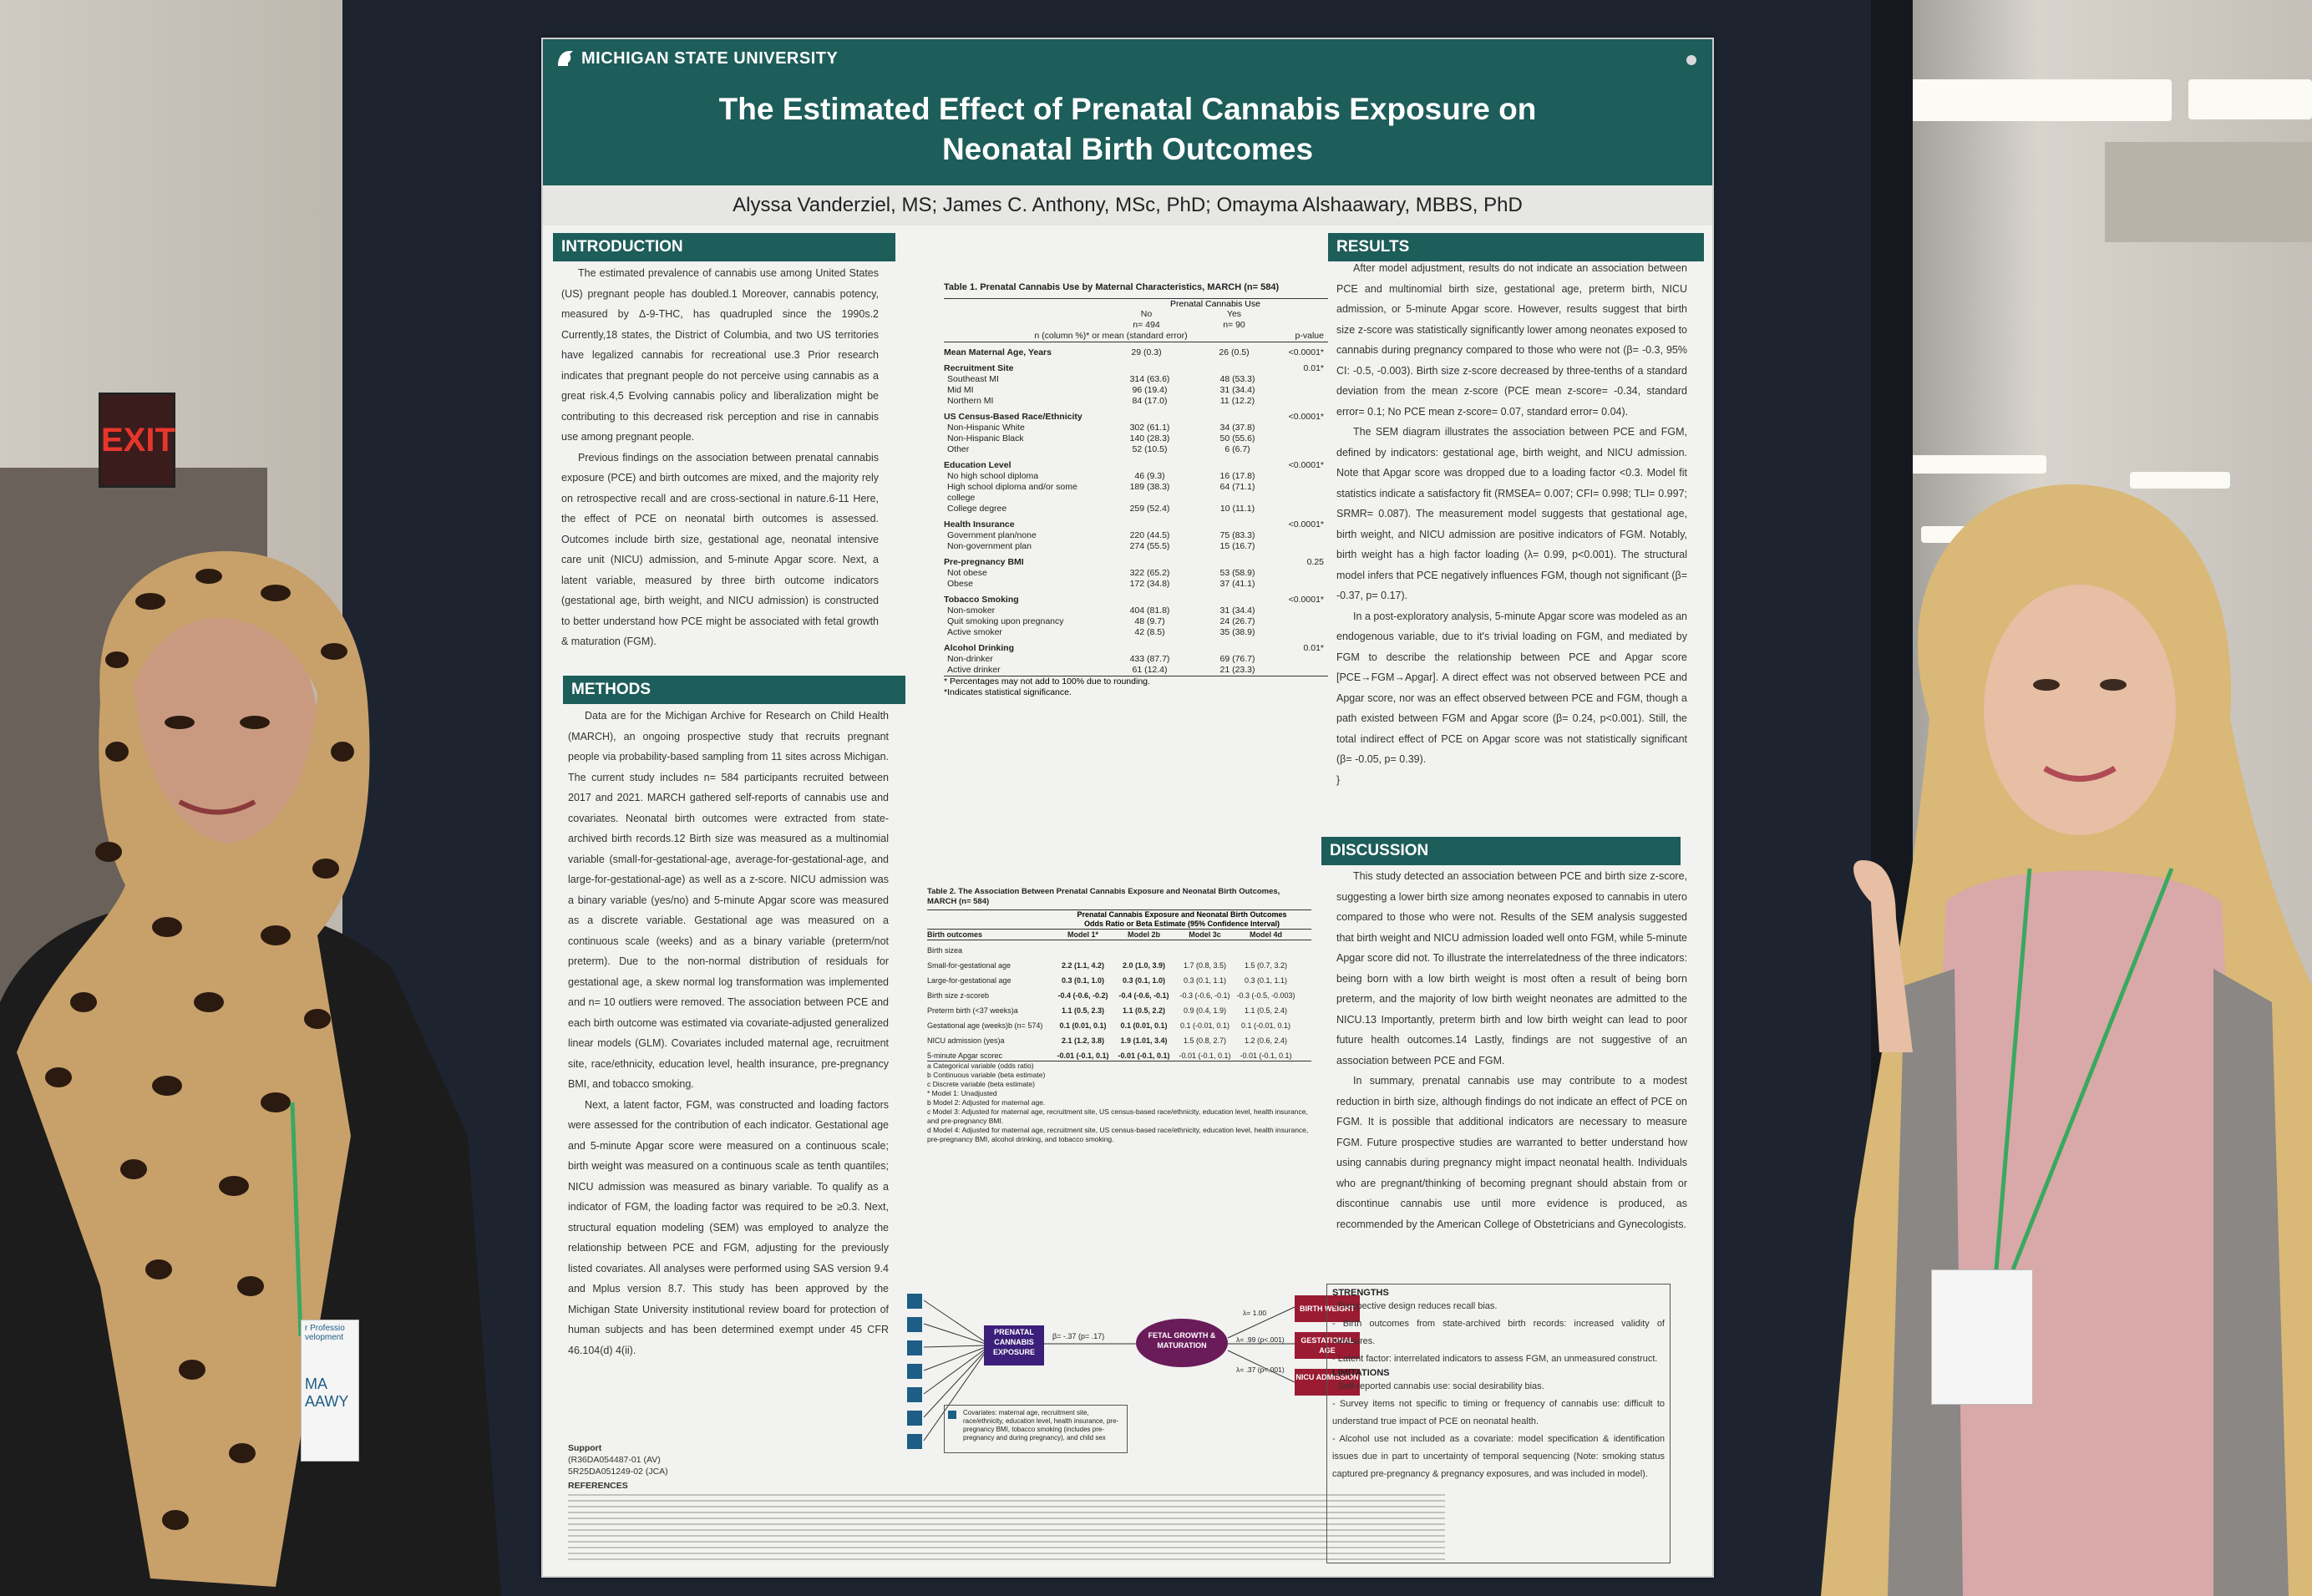 This screenshot has width=2312, height=1596. What do you see at coordinates (993, 476) in the screenshot?
I see `row-label: No high school diploma` at bounding box center [993, 476].